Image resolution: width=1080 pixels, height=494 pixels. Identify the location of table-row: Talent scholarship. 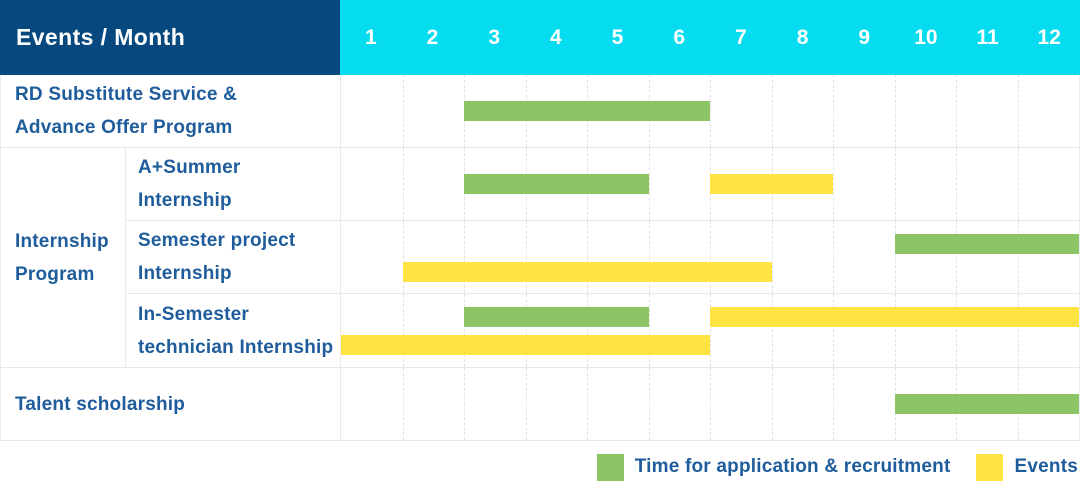
(540, 404).